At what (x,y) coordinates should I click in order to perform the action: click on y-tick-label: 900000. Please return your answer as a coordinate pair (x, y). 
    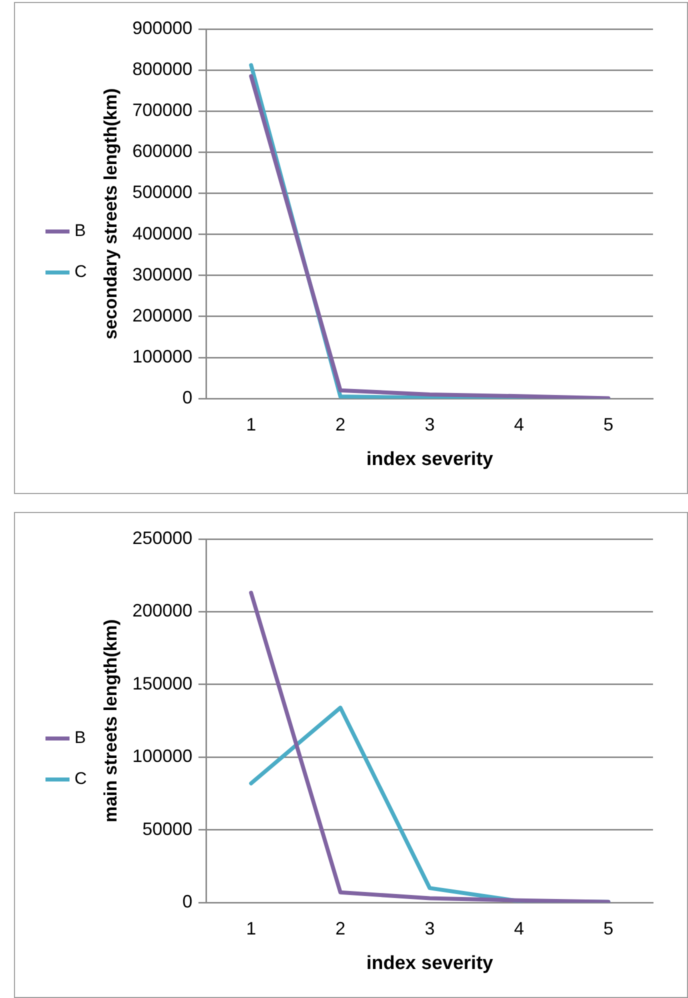
    Looking at the image, I should click on (162, 28).